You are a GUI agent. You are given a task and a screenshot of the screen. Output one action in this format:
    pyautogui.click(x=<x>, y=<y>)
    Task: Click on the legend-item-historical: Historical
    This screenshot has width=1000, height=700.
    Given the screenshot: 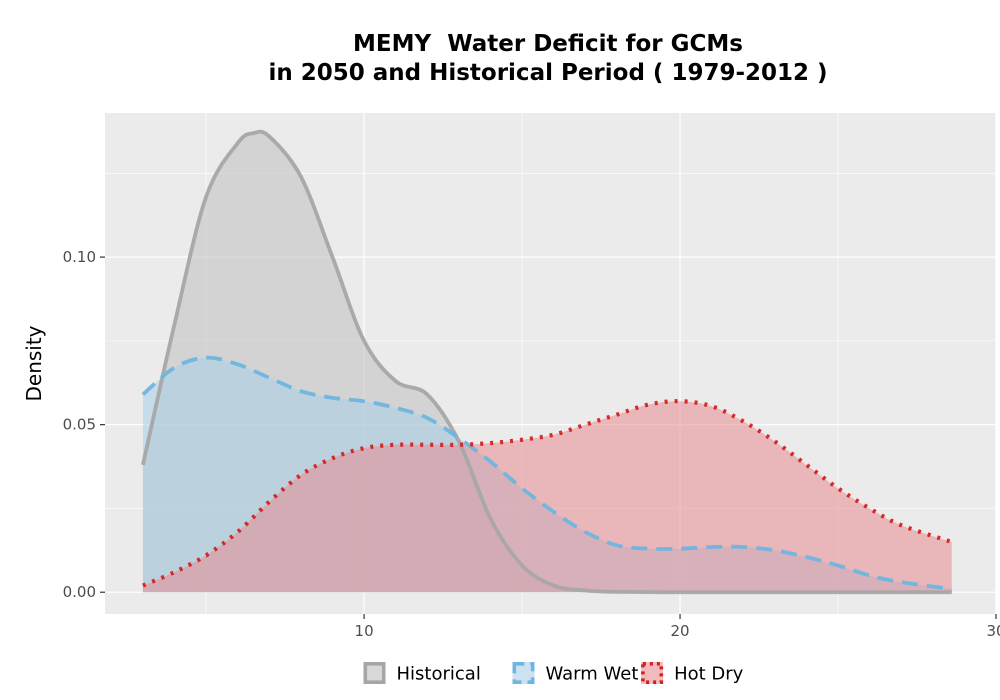 What is the action you would take?
    pyautogui.click(x=422, y=673)
    